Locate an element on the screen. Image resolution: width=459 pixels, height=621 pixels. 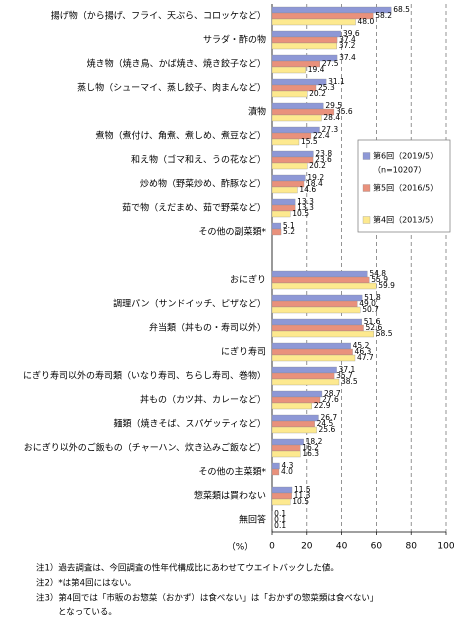
data-label: 24.5 is located at coordinates (325, 423).